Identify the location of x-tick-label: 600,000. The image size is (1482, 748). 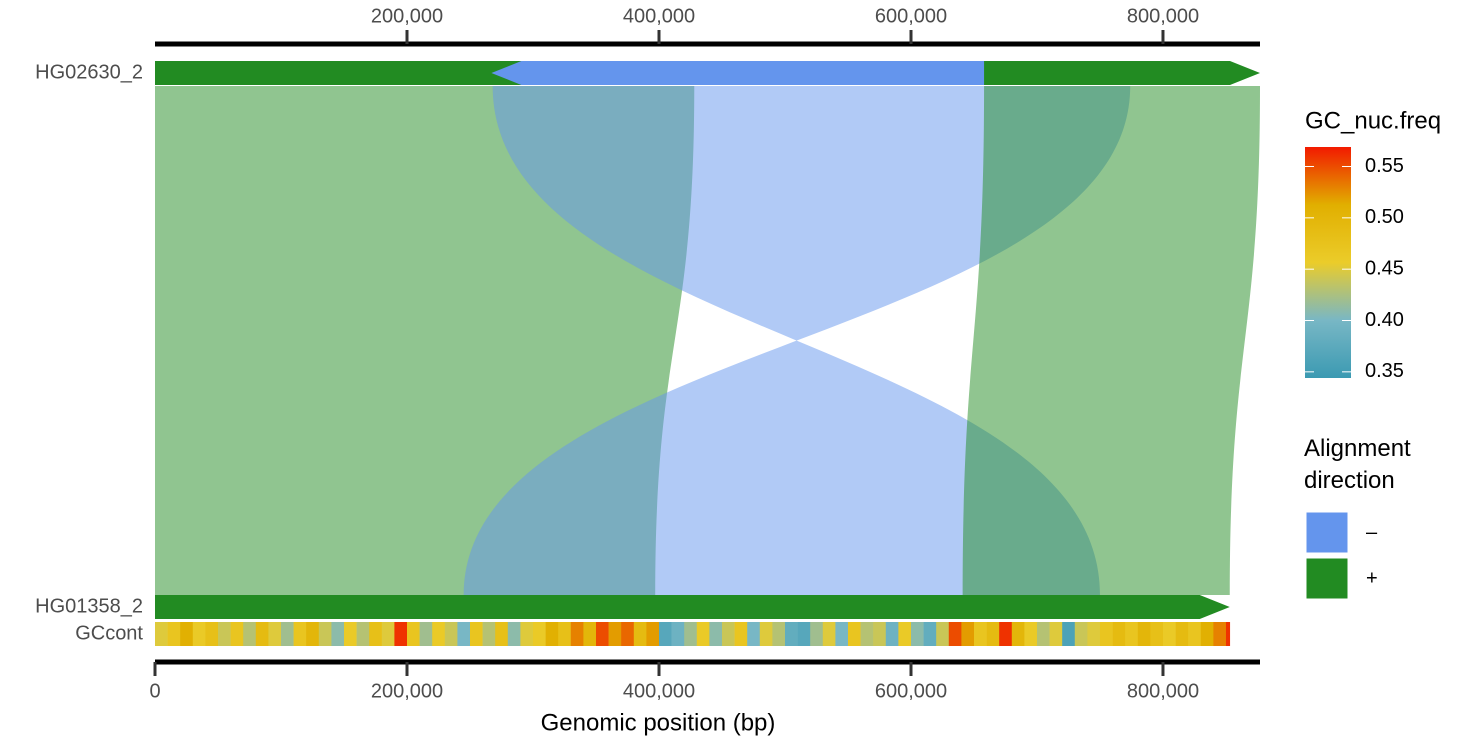
(911, 16).